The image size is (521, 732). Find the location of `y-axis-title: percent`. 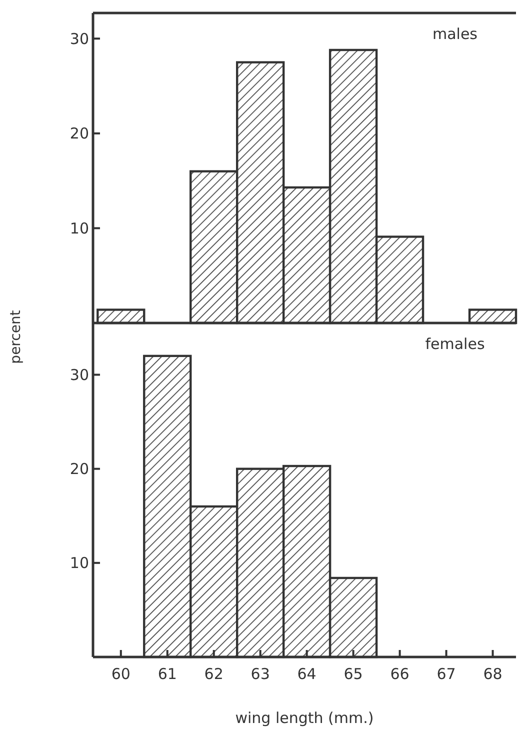

y-axis-title: percent is located at coordinates (16, 337).